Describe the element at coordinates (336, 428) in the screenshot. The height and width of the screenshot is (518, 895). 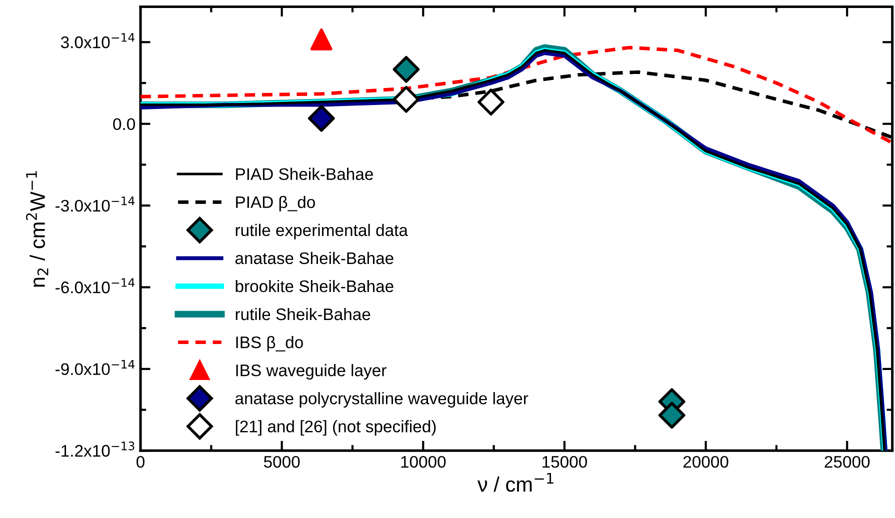
I see `legend-label: [21] and [26] (not specified)` at that location.